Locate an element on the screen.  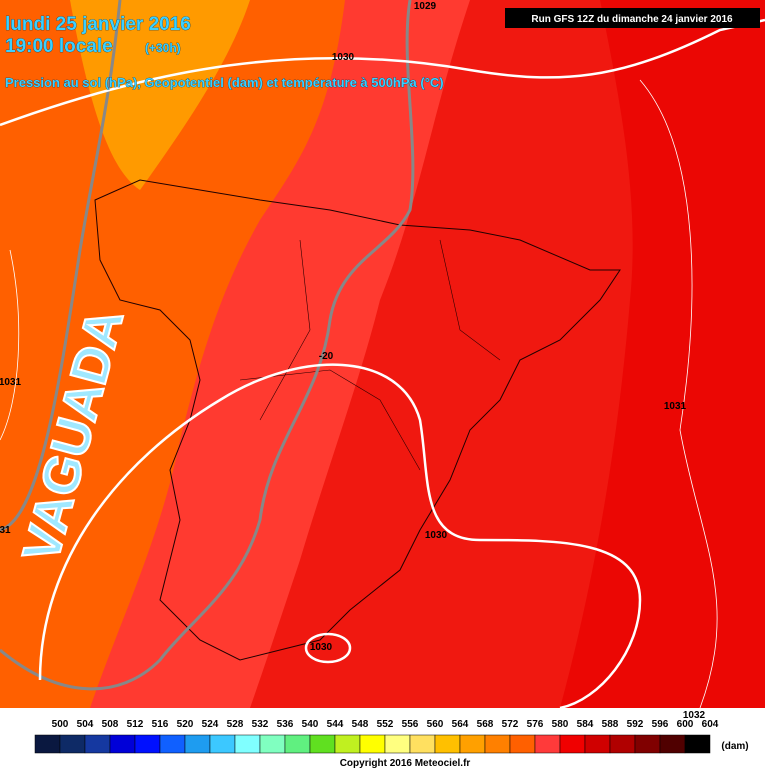
legend-label: 532 is located at coordinates (260, 724).